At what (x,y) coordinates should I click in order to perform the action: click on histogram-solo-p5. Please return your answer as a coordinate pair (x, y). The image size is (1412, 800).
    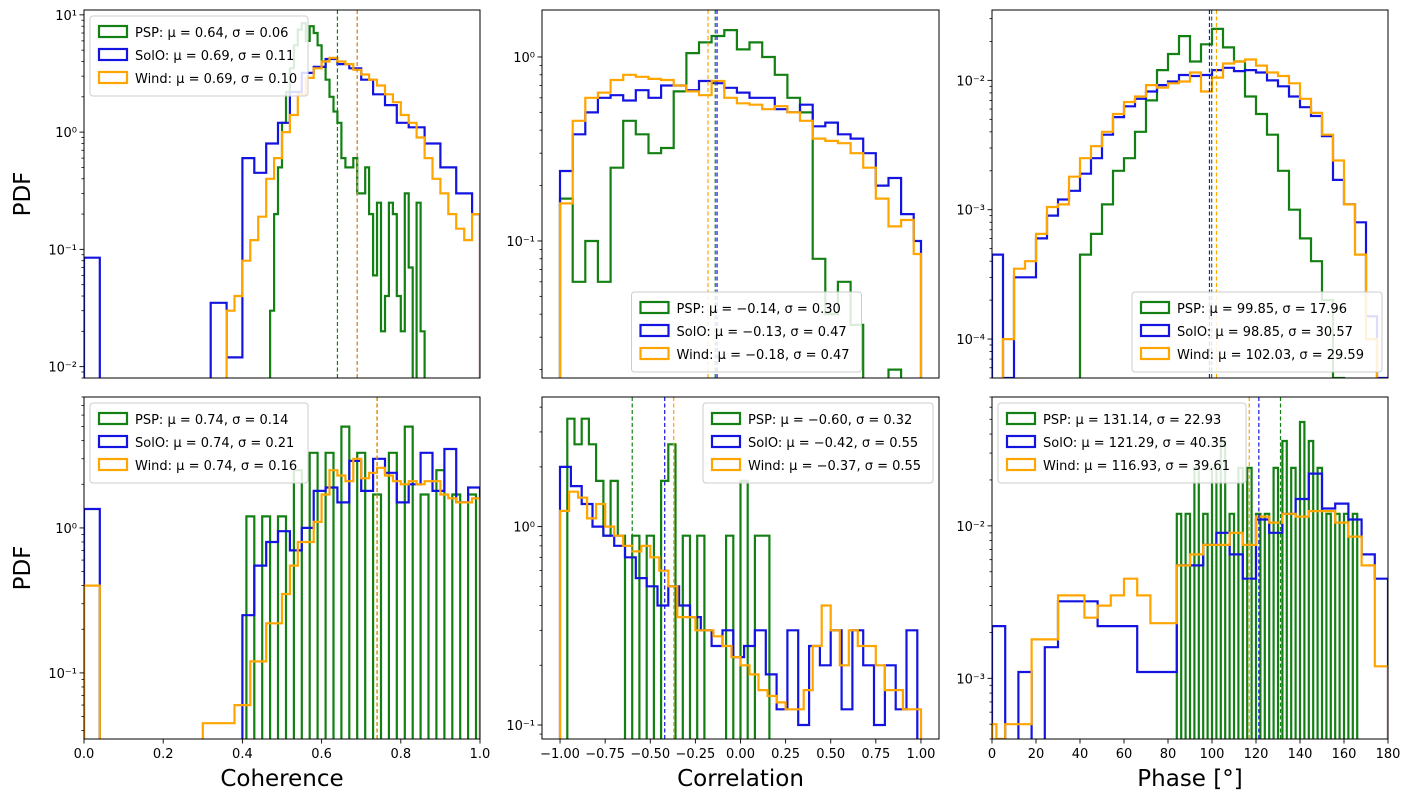
    Looking at the image, I should click on (738, 602).